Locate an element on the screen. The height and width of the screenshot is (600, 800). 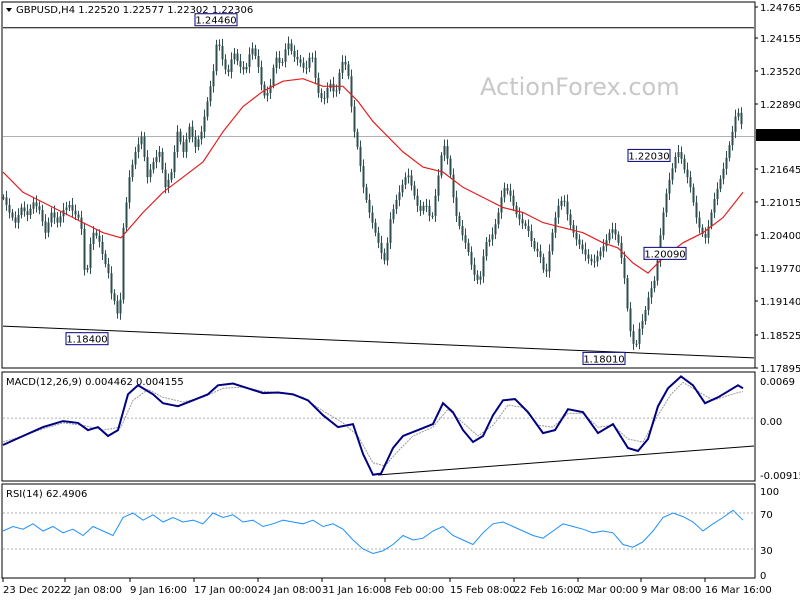
x-tick-label: 9 Mar 08:00 is located at coordinates (671, 590).